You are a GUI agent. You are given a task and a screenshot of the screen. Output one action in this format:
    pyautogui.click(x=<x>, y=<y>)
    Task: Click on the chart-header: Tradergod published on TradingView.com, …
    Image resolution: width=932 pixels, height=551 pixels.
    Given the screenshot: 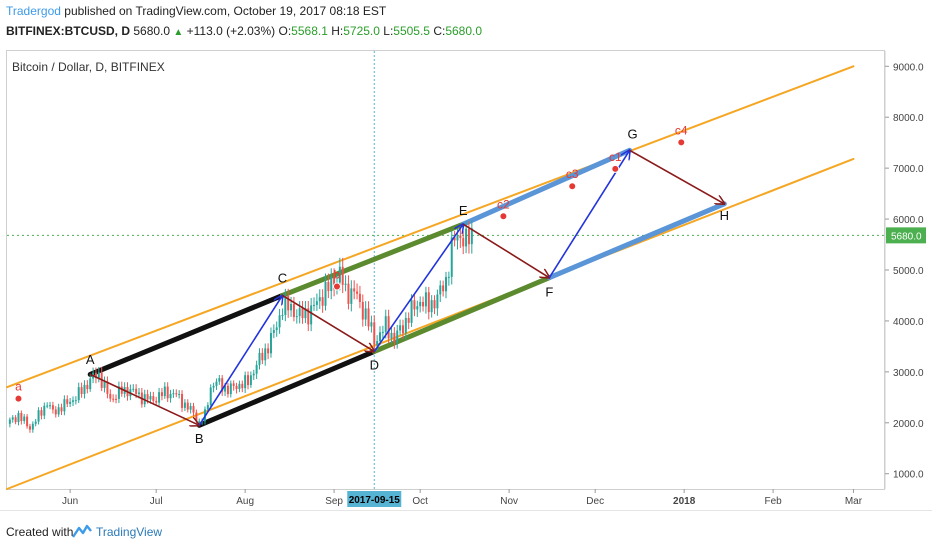 What is the action you would take?
    pyautogui.click(x=466, y=22)
    